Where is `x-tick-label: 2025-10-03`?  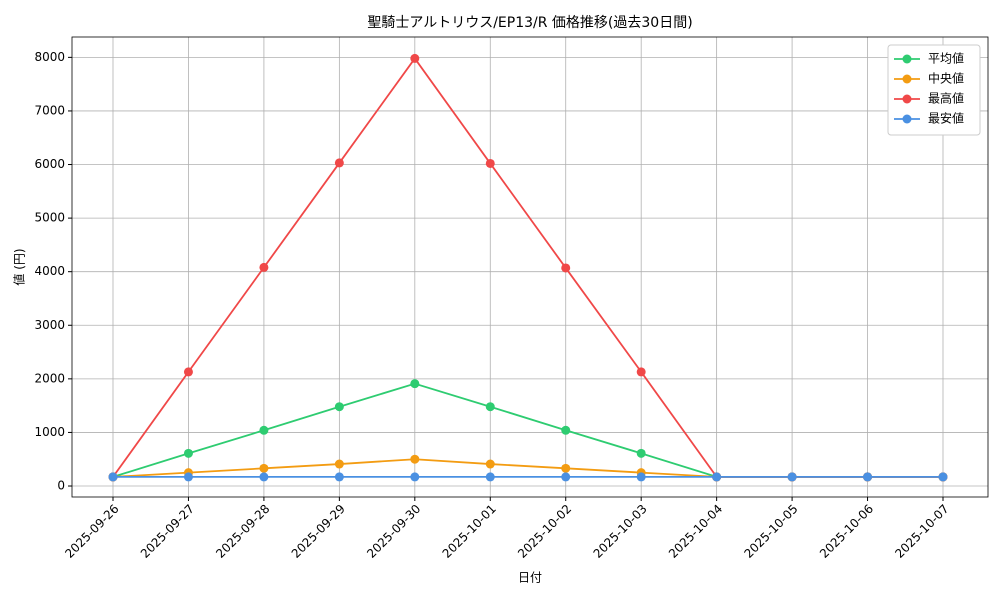 x-tick-label: 2025-10-03 is located at coordinates (620, 531).